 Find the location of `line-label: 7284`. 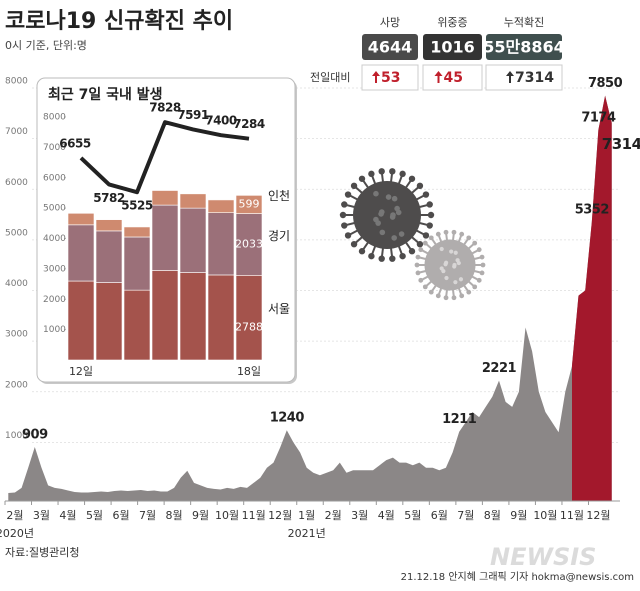

line-label: 7284 is located at coordinates (249, 124).